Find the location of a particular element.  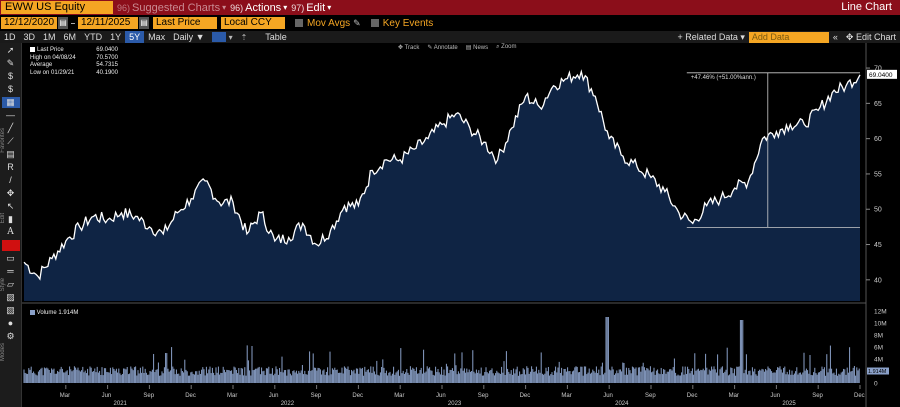

pointer-icon: ➚ is located at coordinates (10, 50).